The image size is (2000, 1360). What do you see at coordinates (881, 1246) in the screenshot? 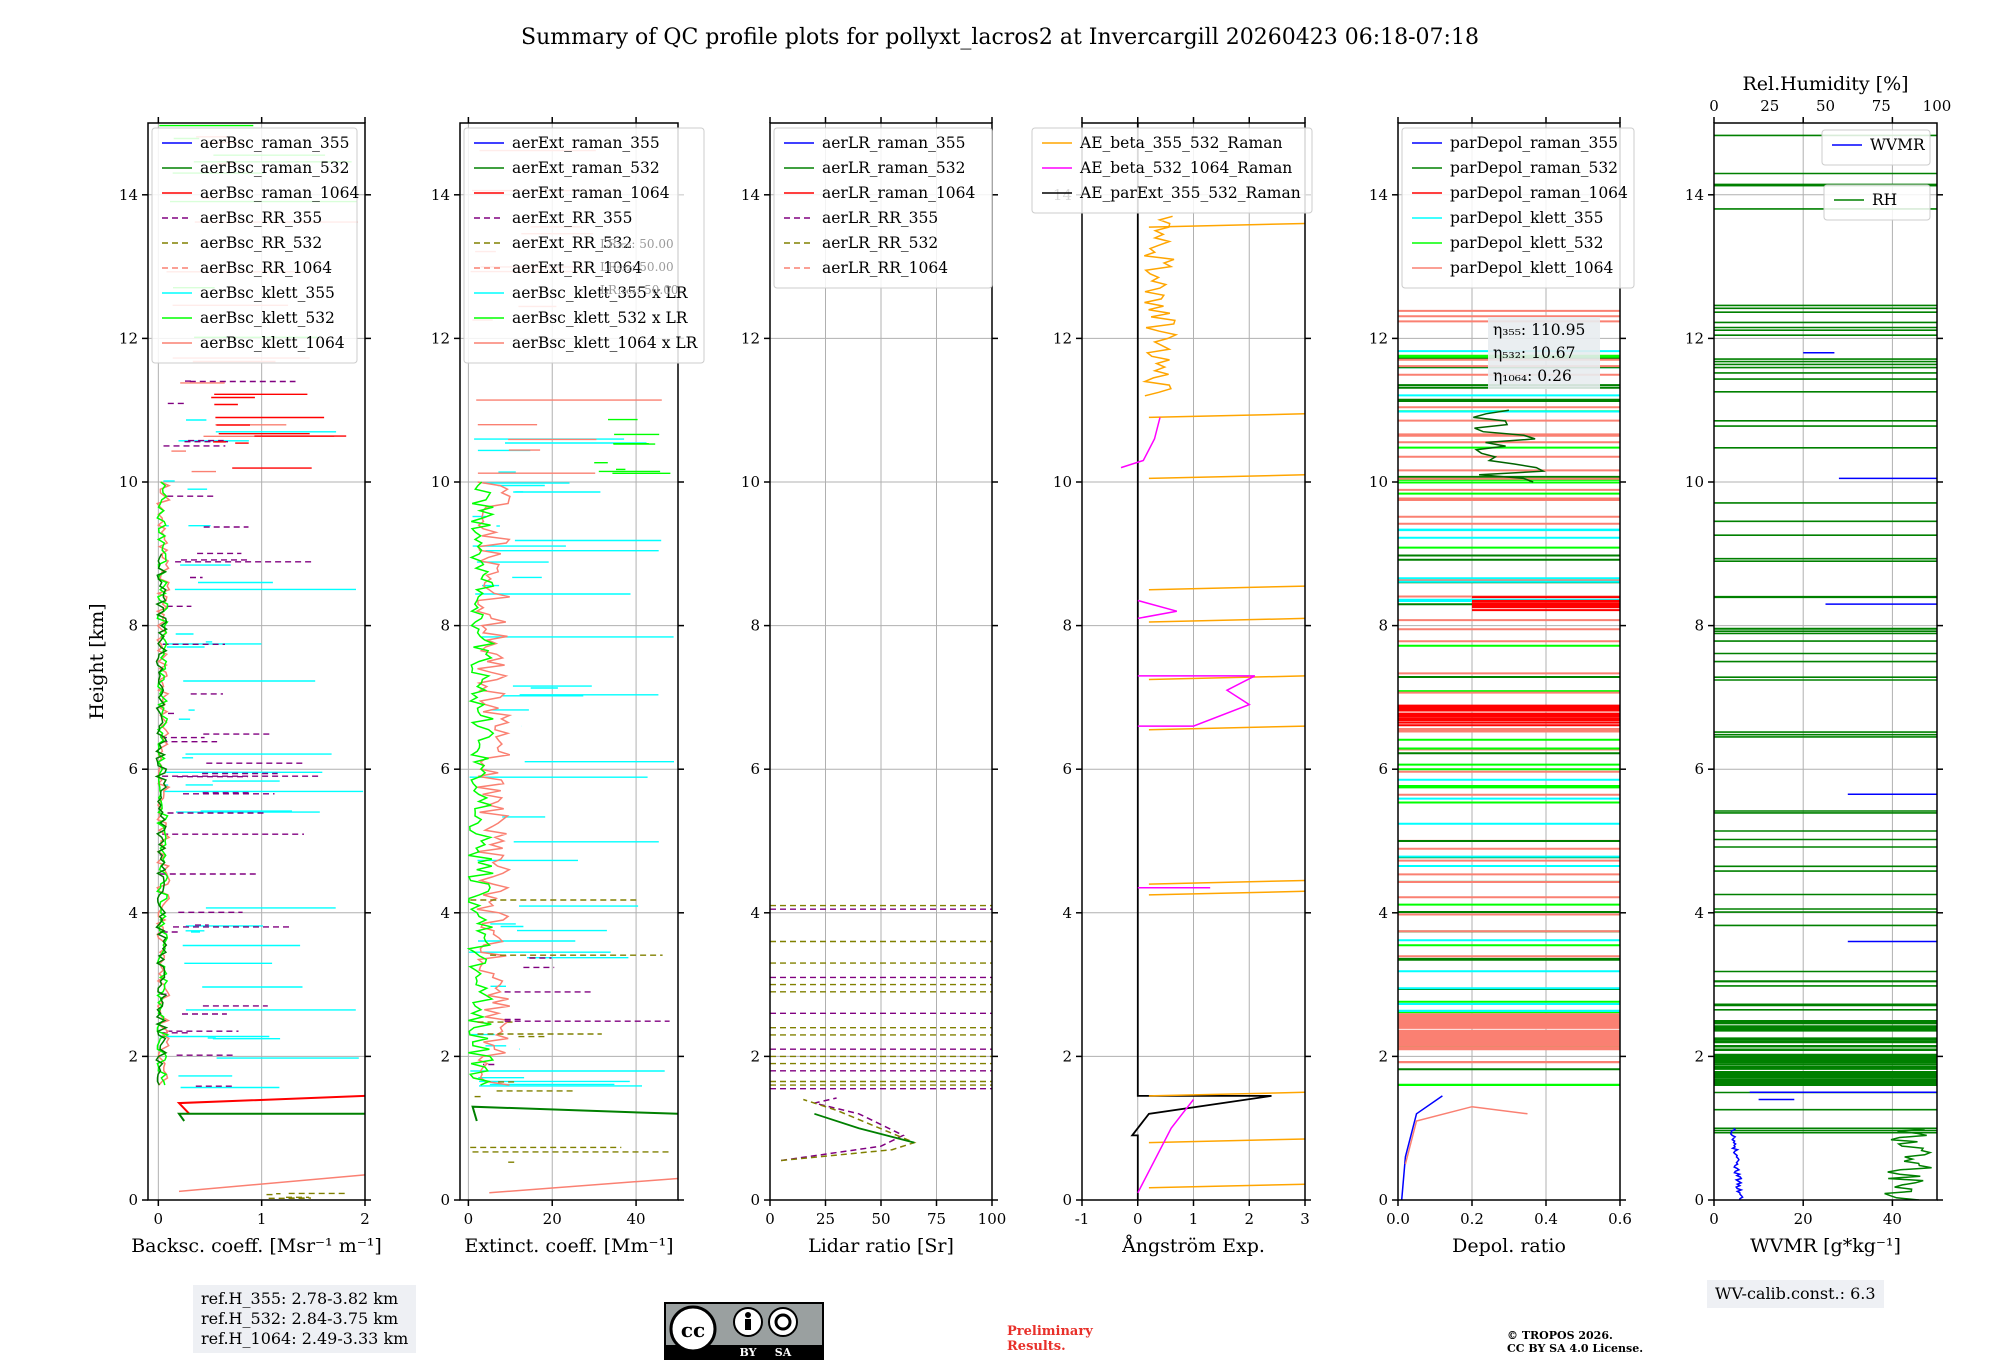
I see `x-axis-label: Lidar ratio [Sr]` at bounding box center [881, 1246].